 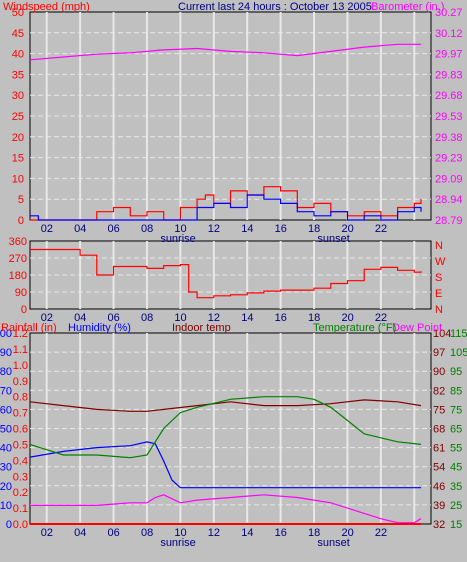 What do you see at coordinates (407, 7) in the screenshot?
I see `barometer-axis-title: Barometer (in.)` at bounding box center [407, 7].